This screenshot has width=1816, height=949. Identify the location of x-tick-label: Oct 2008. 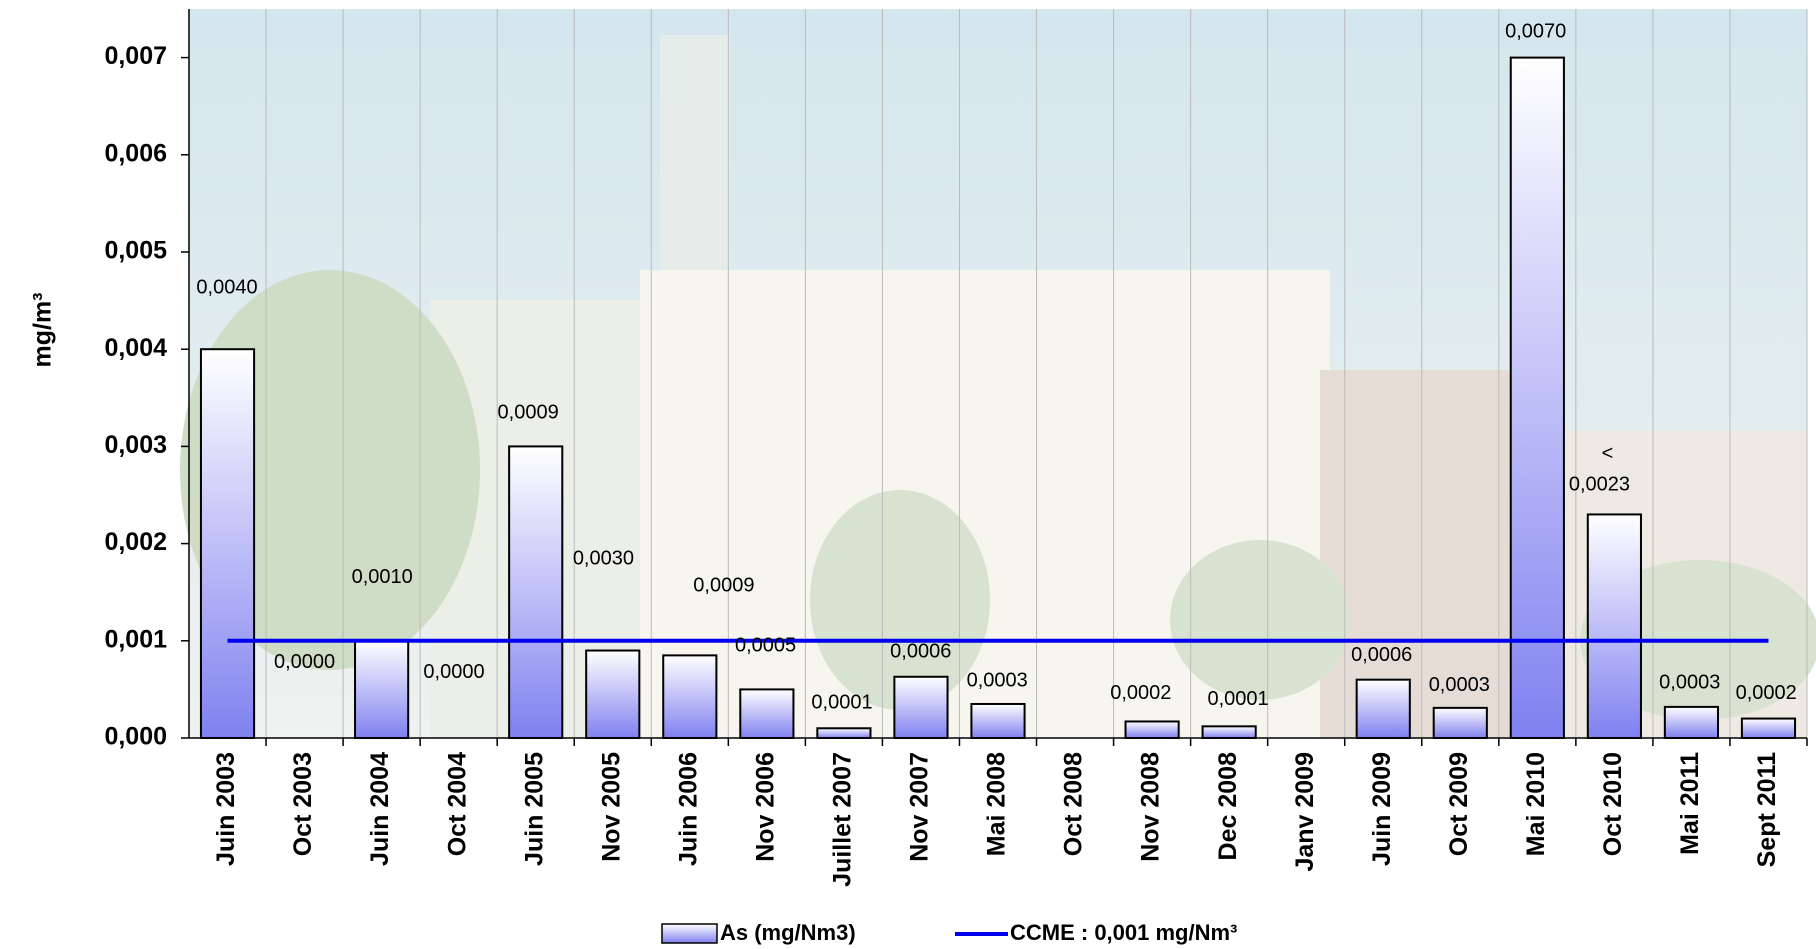
(1074, 804).